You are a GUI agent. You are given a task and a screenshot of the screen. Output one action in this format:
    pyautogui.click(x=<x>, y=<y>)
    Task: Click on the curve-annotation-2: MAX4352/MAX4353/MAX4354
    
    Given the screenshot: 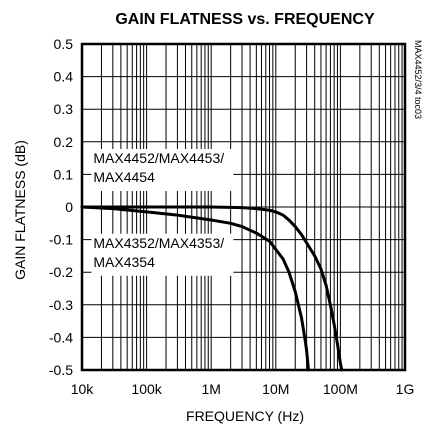 What is the action you would take?
    pyautogui.click(x=162, y=254)
    